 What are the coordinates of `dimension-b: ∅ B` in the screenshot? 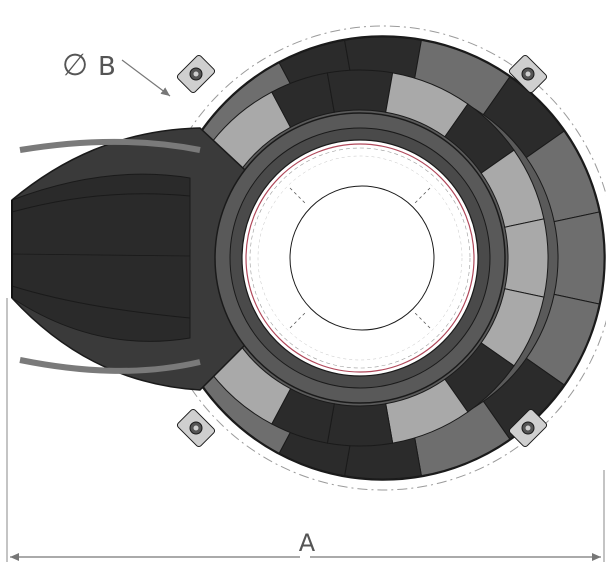 It's located at (116, 72).